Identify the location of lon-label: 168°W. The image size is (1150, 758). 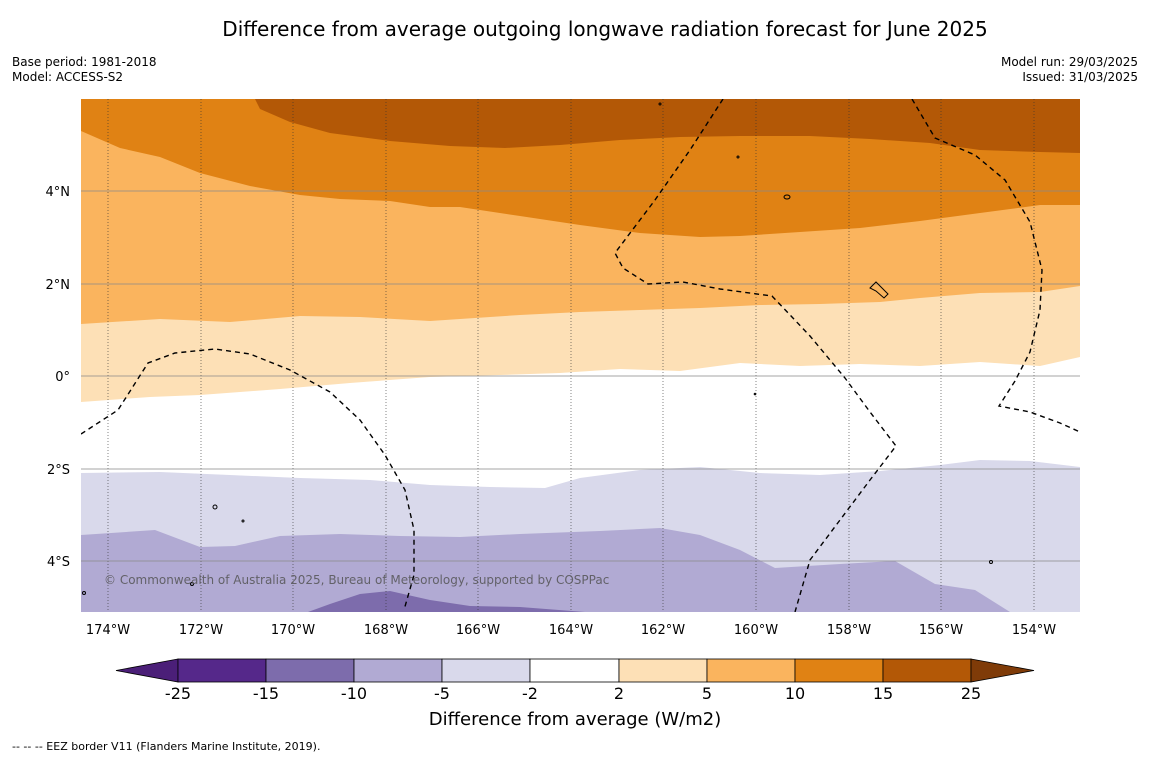
(386, 630).